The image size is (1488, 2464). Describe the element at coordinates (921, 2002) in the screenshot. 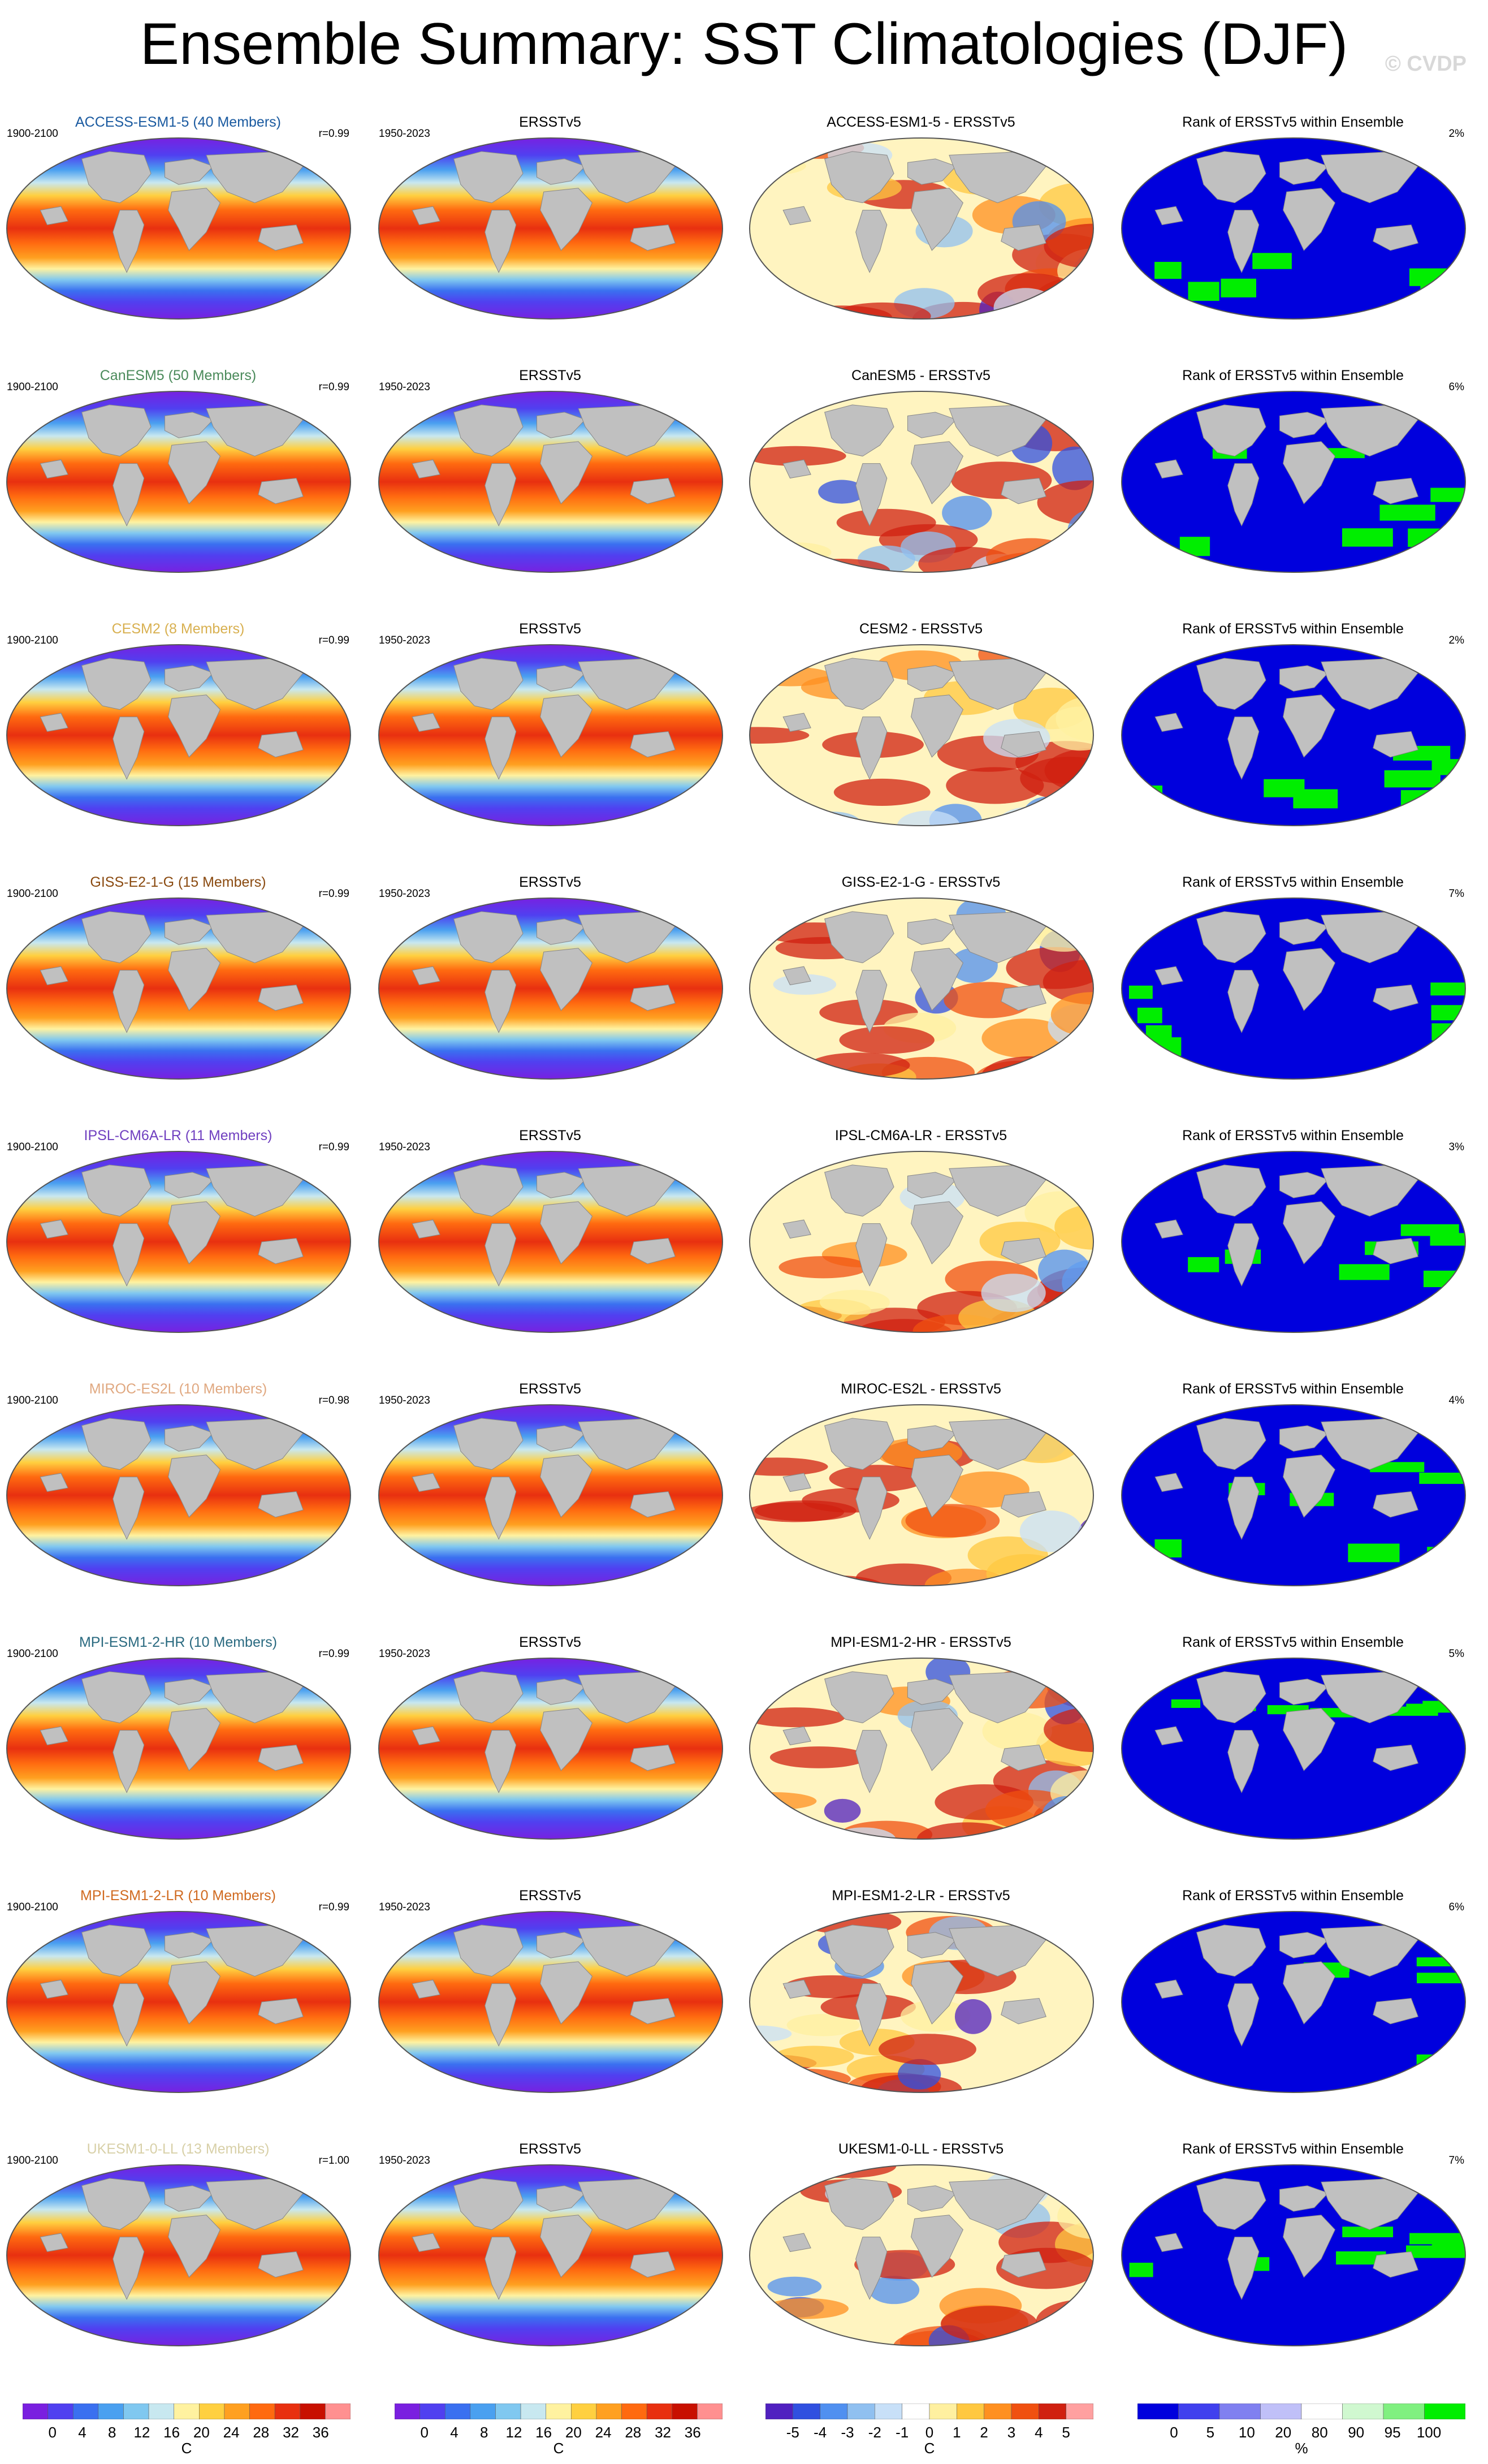

I see `difference-panel: MPI-ESM1-2-LR - ERSSTv5` at that location.